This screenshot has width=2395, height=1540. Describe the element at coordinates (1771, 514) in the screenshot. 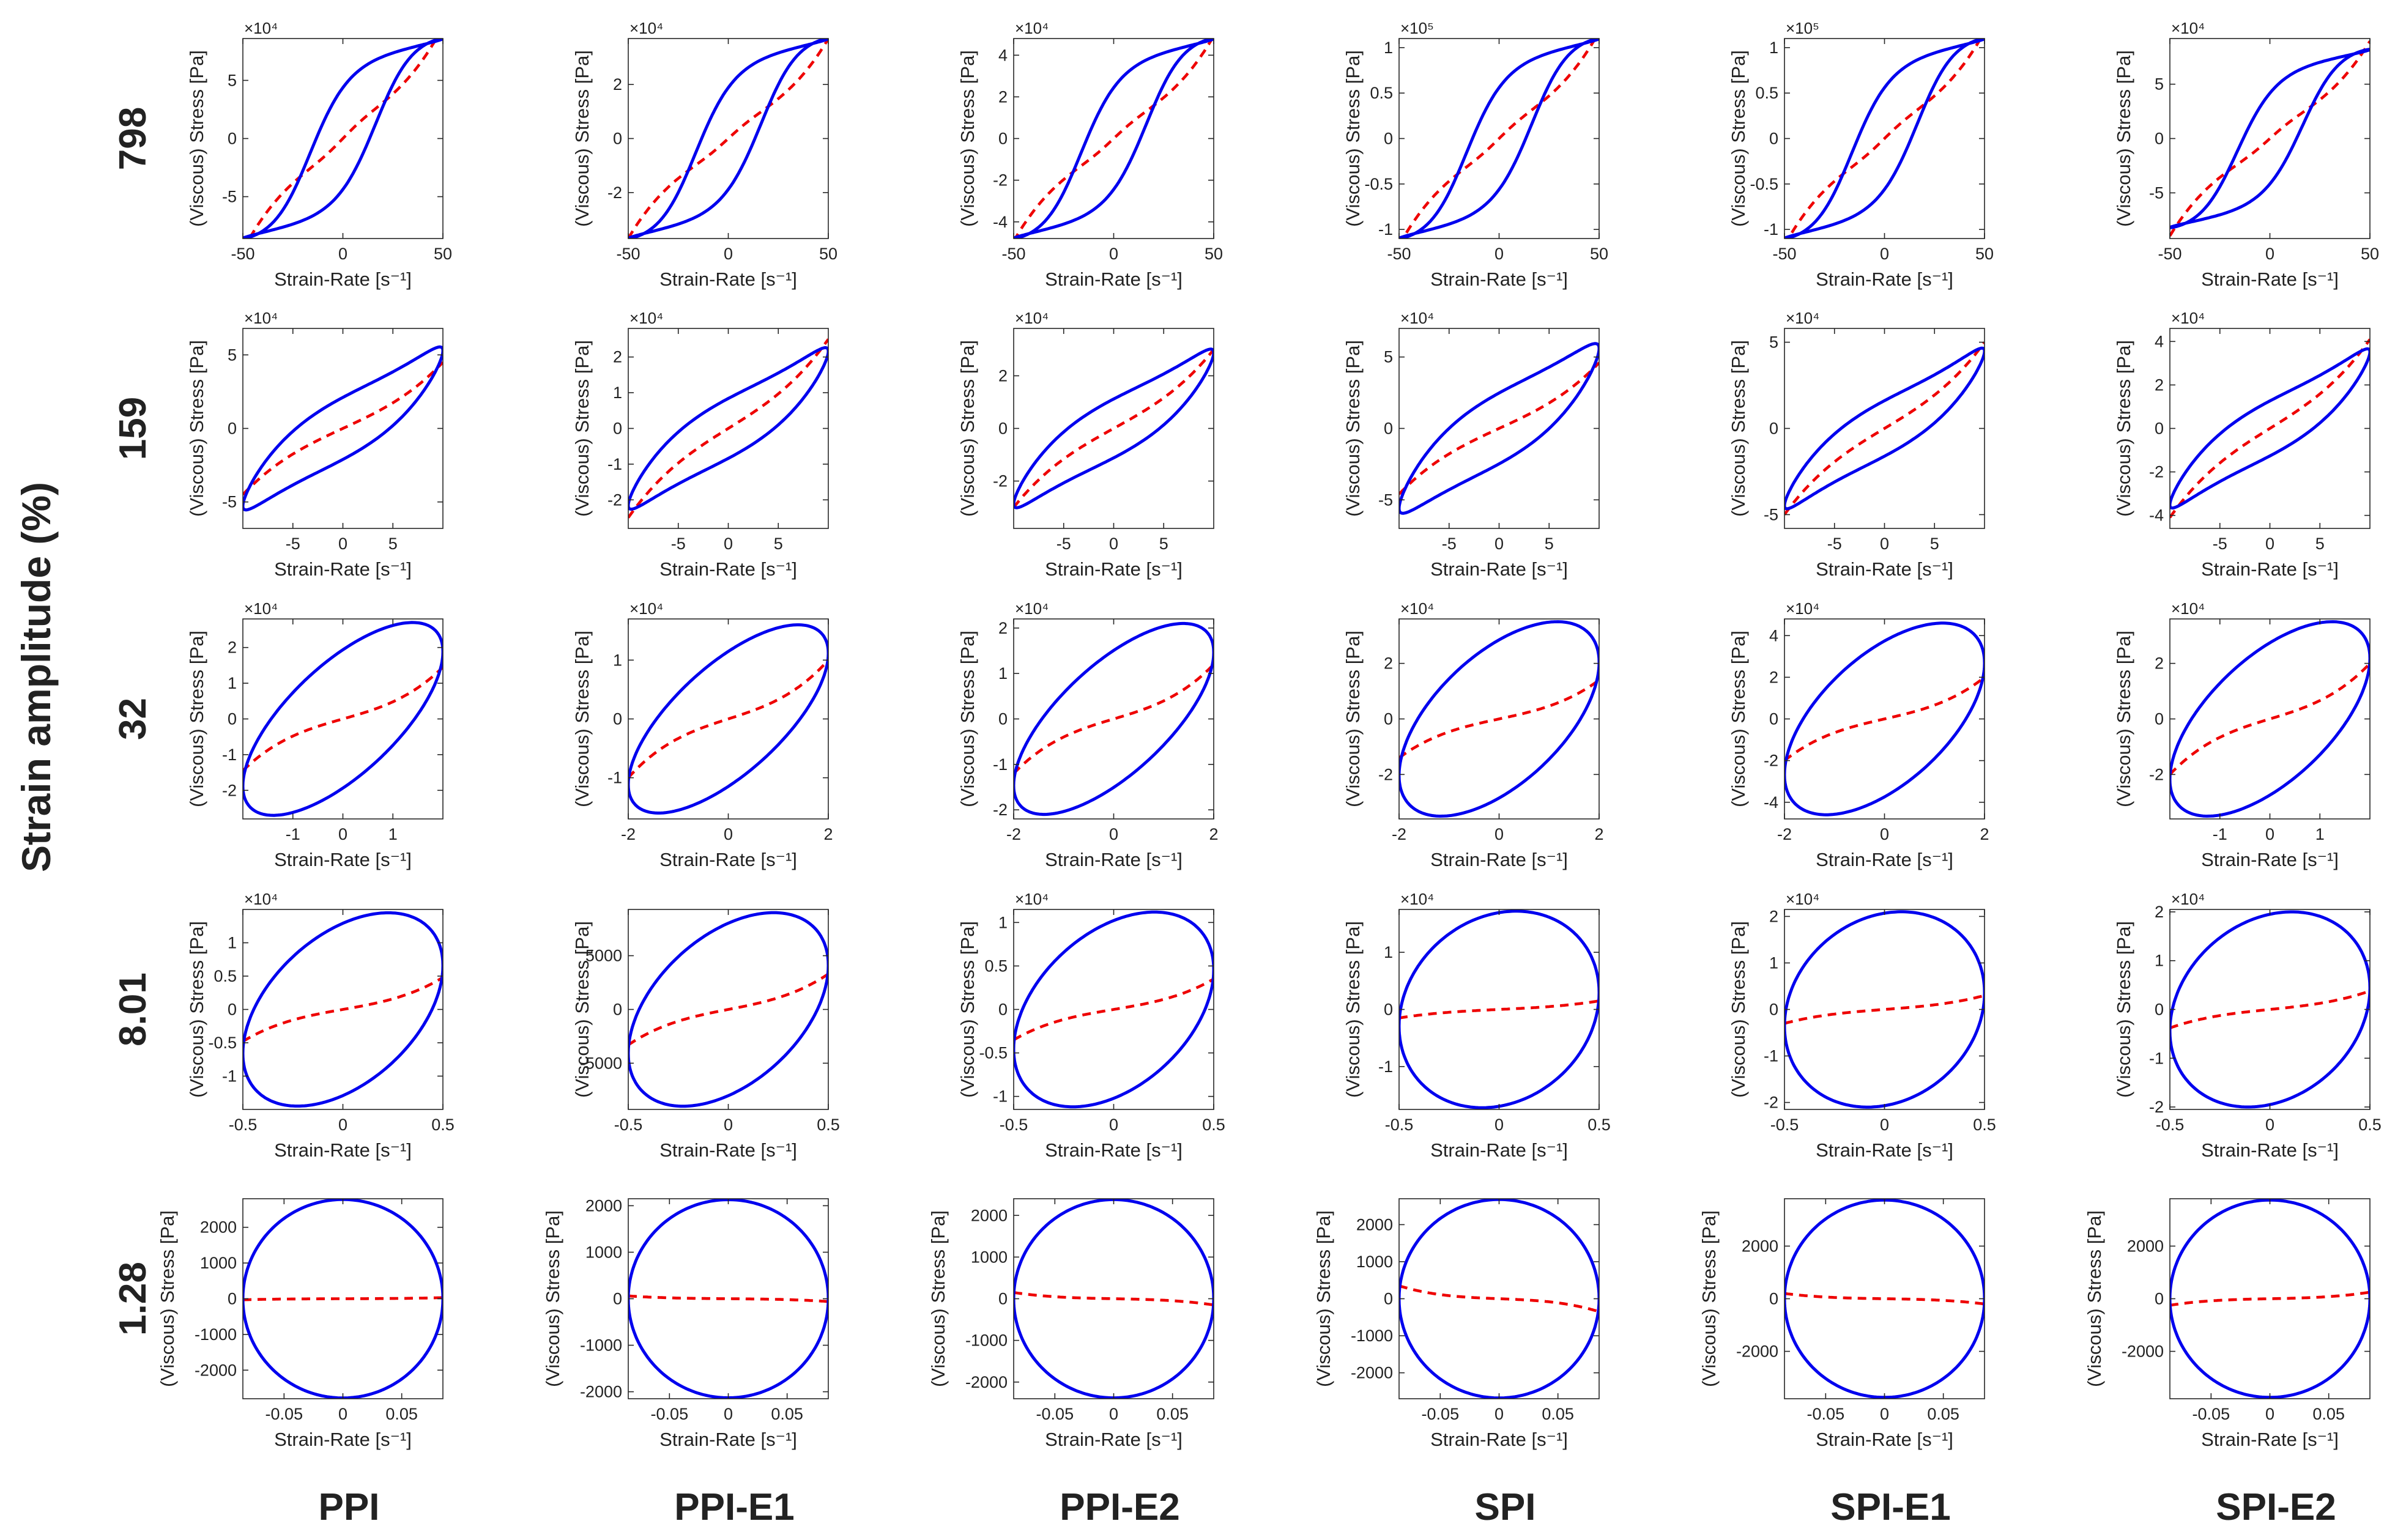

I see `y-tick-label: -5` at that location.